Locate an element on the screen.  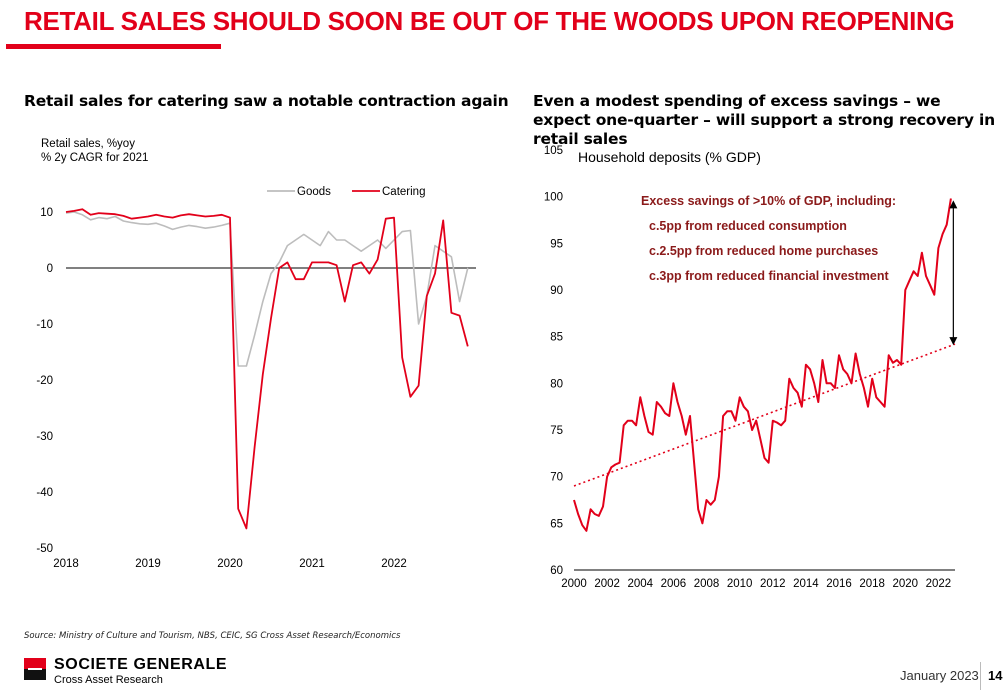
x-tick-label: 2016 is located at coordinates (839, 584).